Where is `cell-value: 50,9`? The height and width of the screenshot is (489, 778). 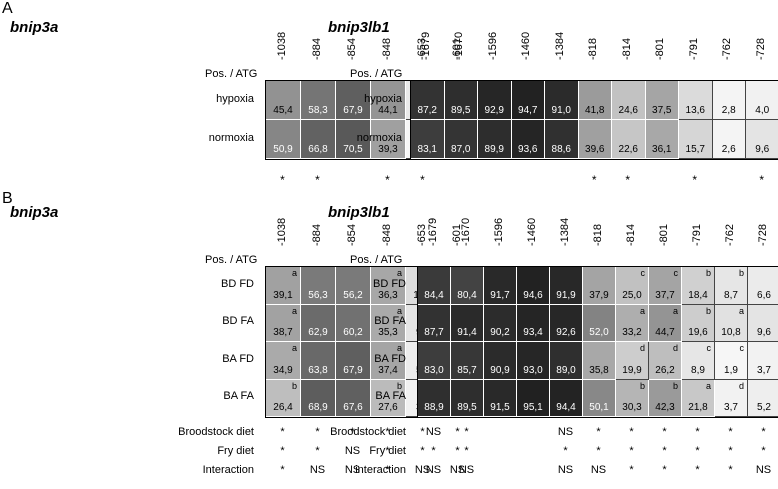 cell-value: 50,9 is located at coordinates (283, 149).